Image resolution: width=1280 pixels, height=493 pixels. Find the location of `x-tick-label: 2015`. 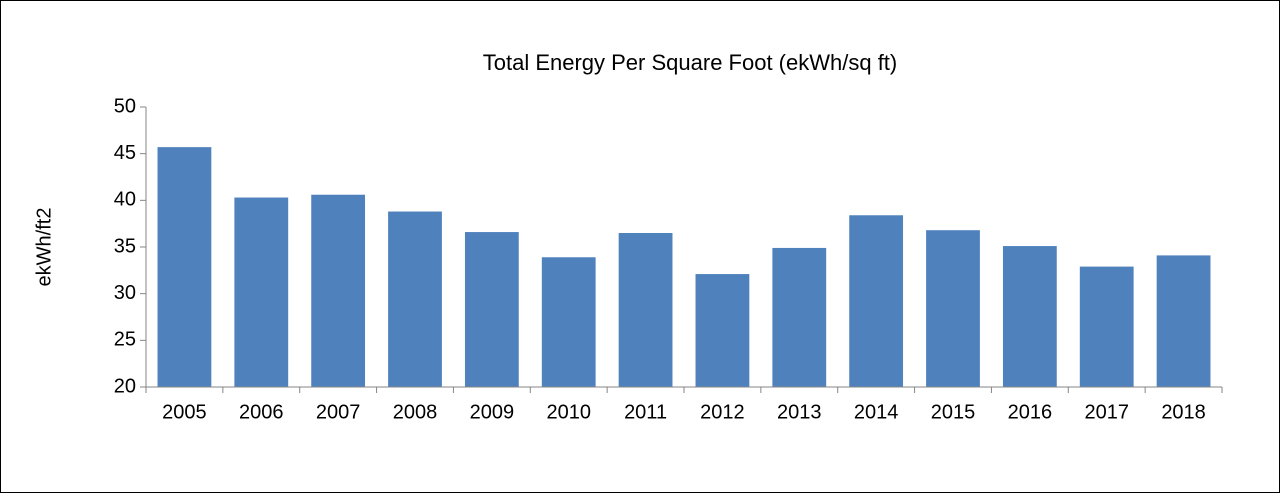

x-tick-label: 2015 is located at coordinates (953, 412).